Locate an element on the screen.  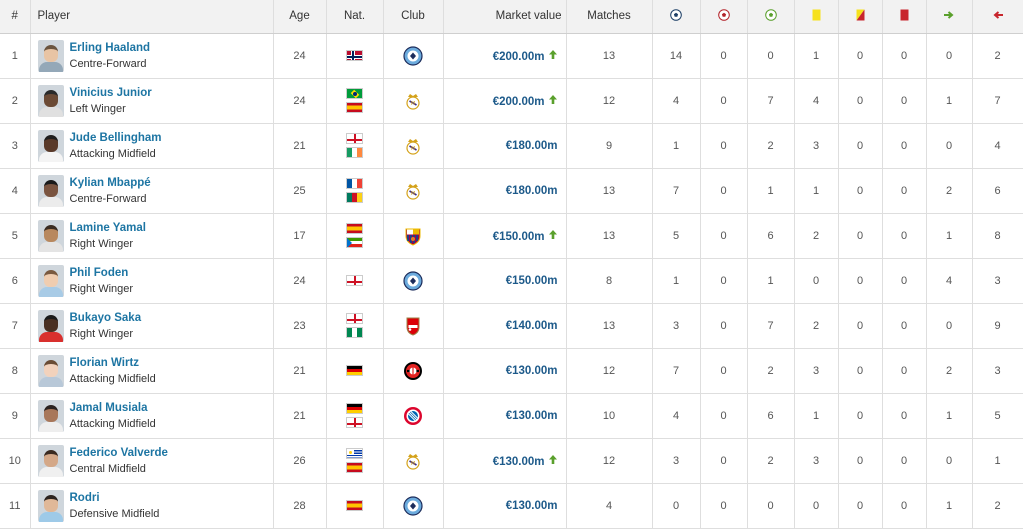
flag-cameroon-icon is located at coordinates (354, 197).